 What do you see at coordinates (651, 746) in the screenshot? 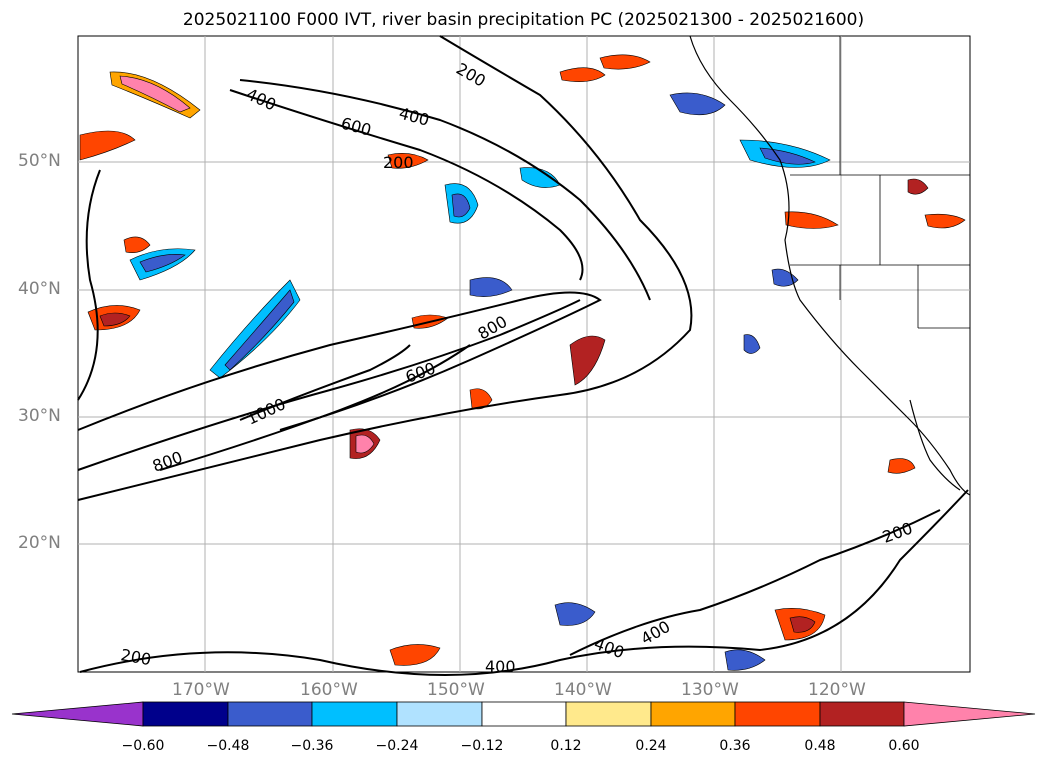
I see `colorbar-tick: 0.24` at bounding box center [651, 746].